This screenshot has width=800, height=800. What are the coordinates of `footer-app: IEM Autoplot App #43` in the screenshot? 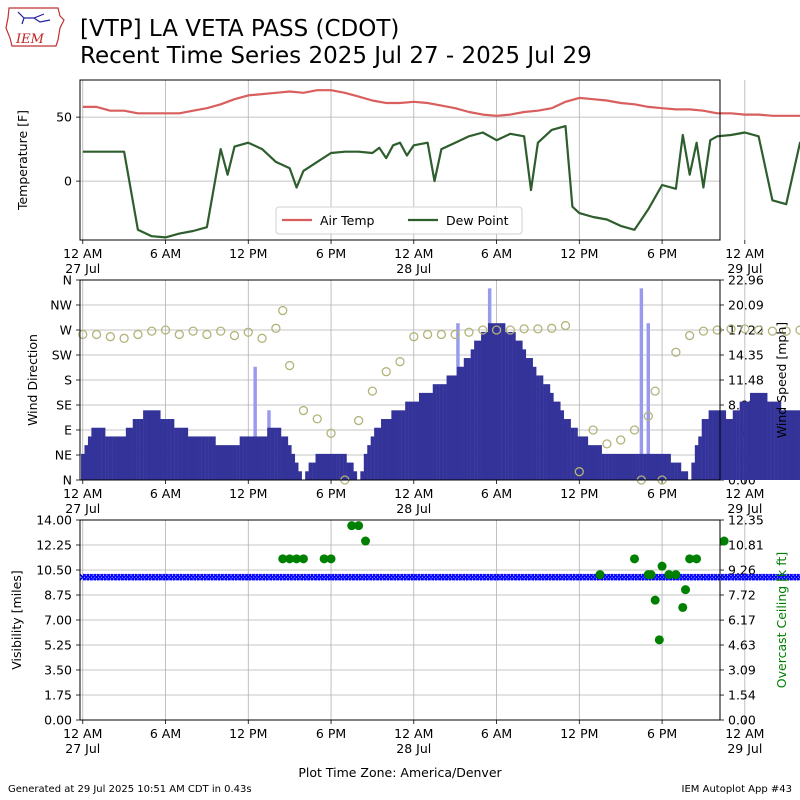 It's located at (736, 789).